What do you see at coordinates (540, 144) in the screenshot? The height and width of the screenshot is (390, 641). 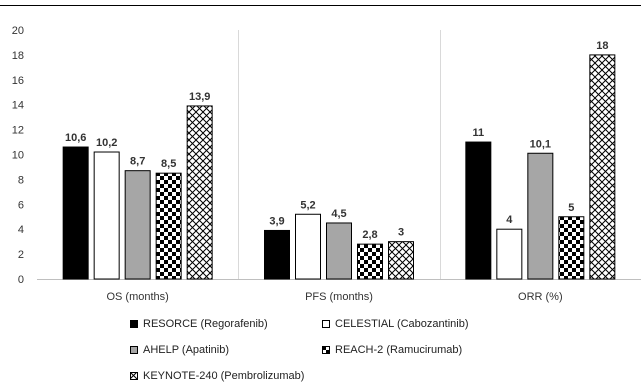 I see `data-label: 10,1` at bounding box center [540, 144].